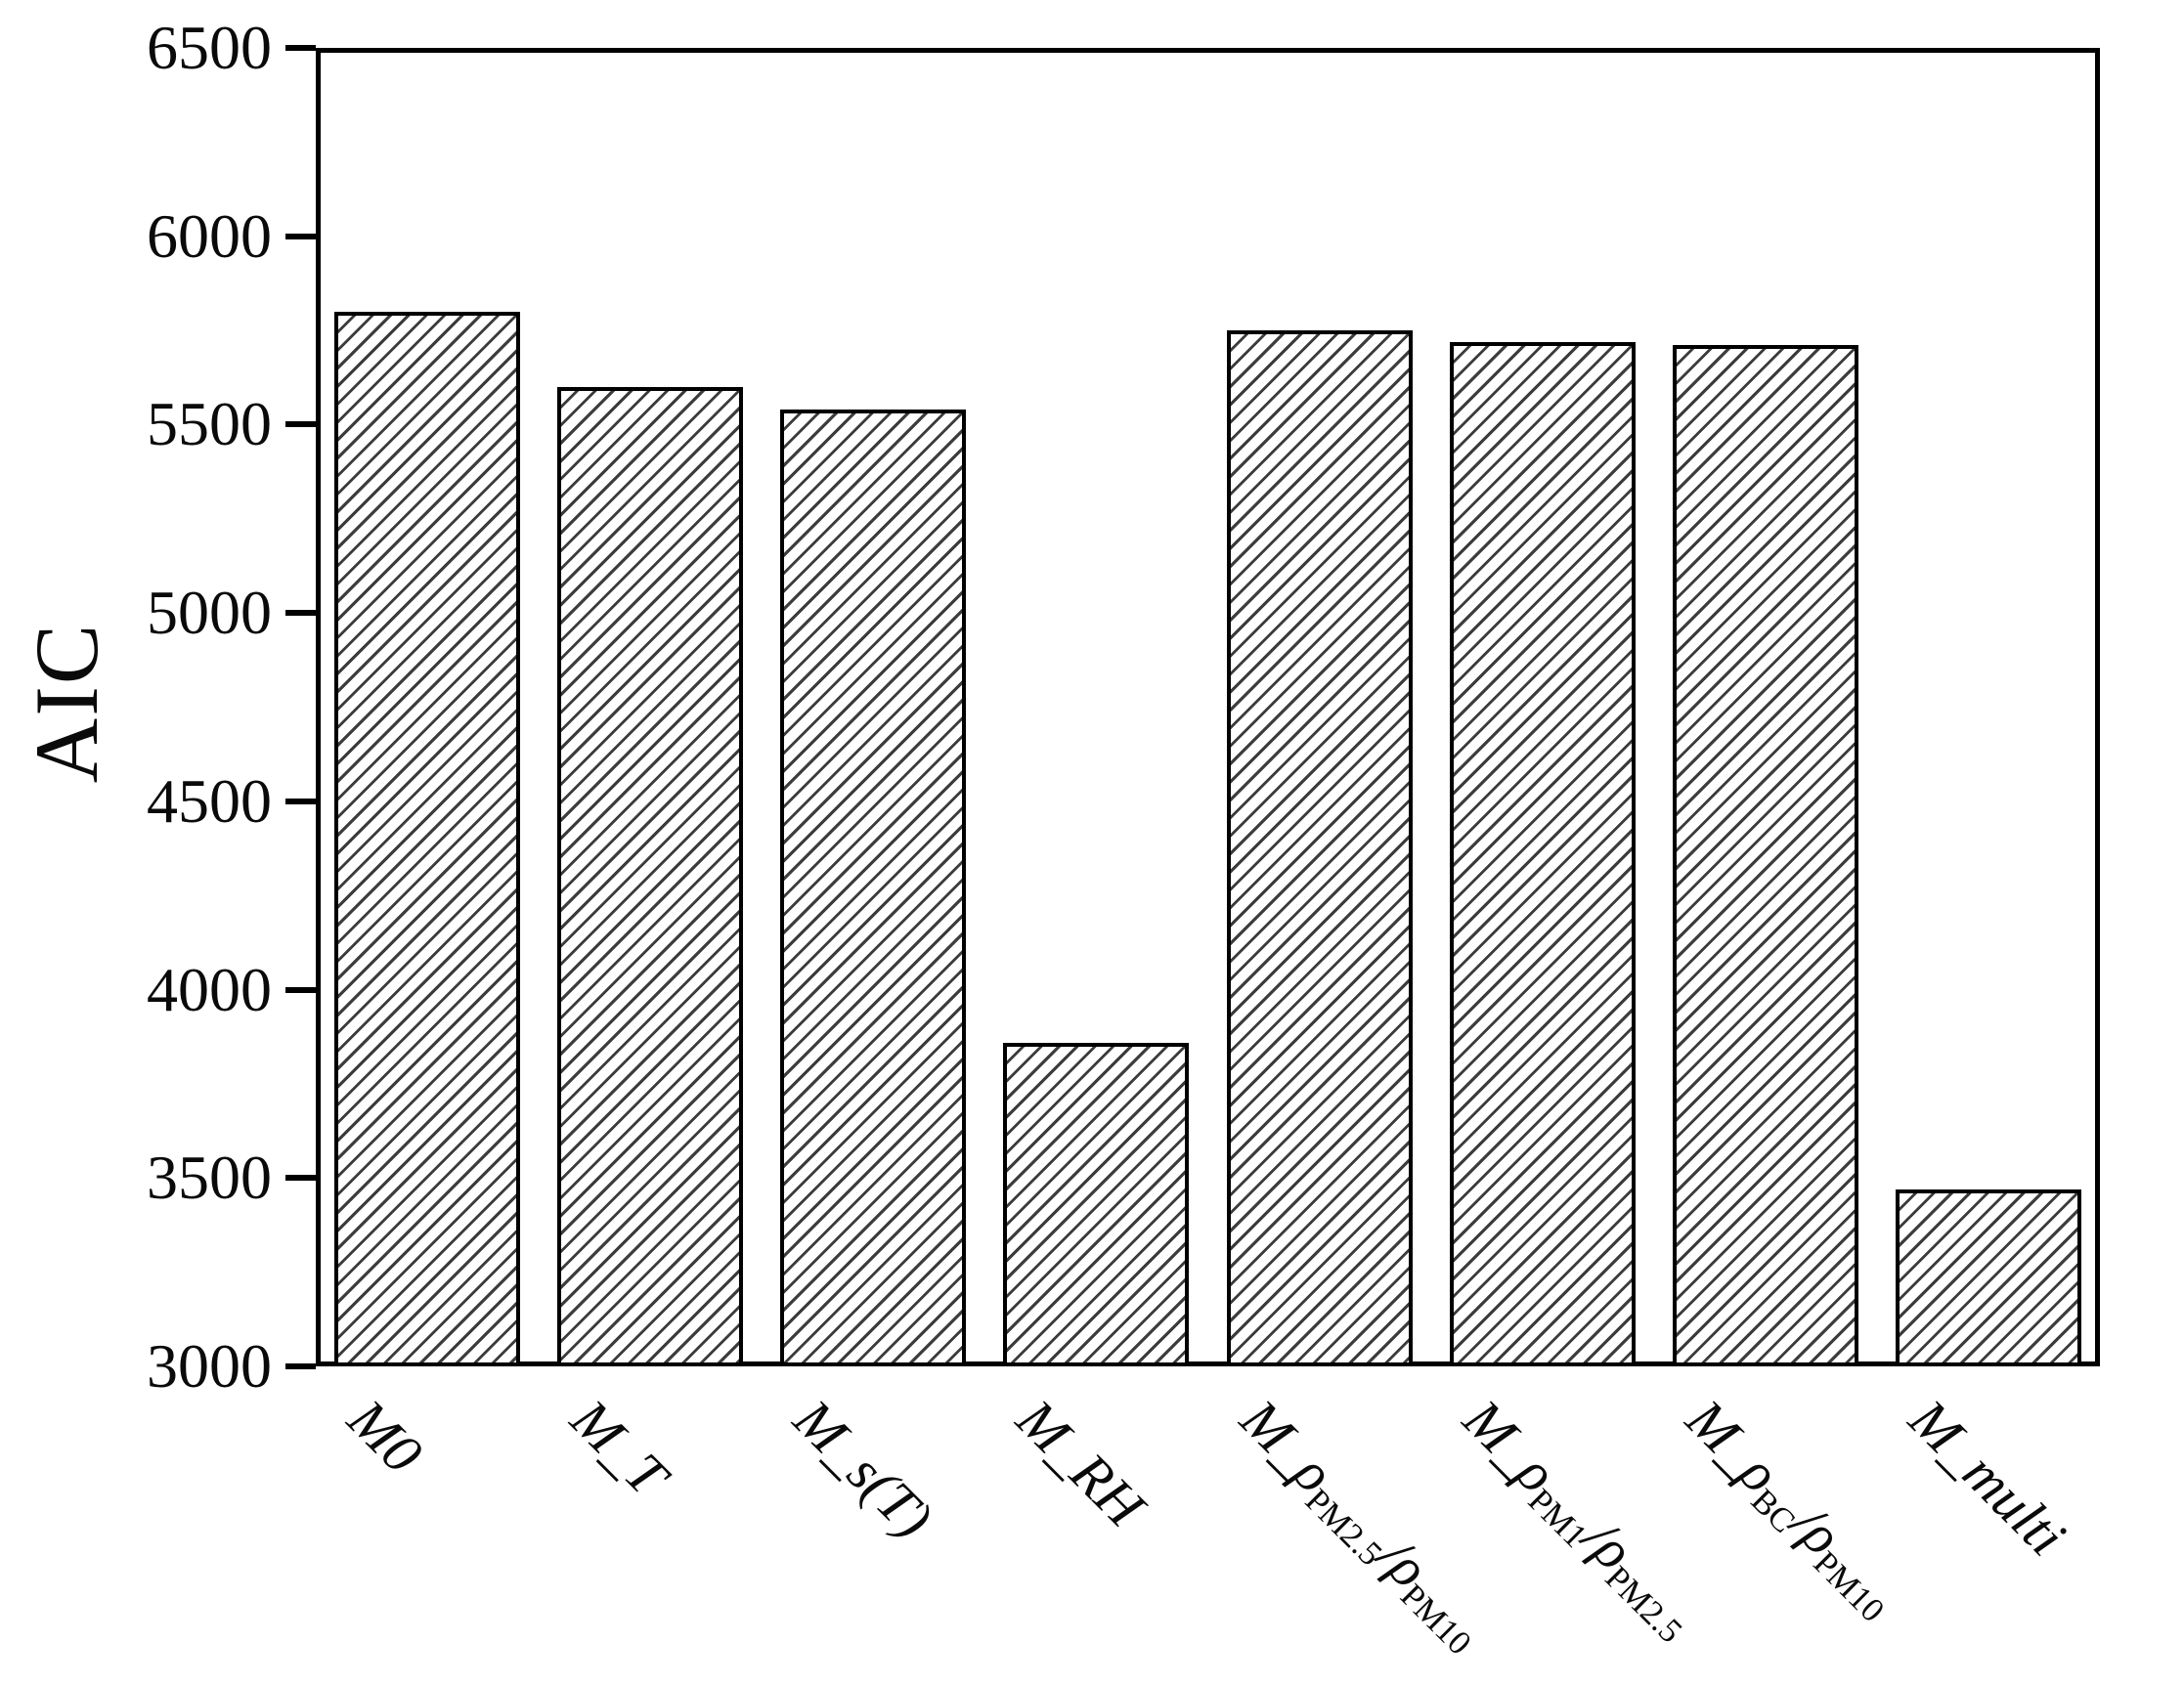 This screenshot has width=2184, height=1685. I want to click on label-subscript: PM10, so click(1435, 1620).